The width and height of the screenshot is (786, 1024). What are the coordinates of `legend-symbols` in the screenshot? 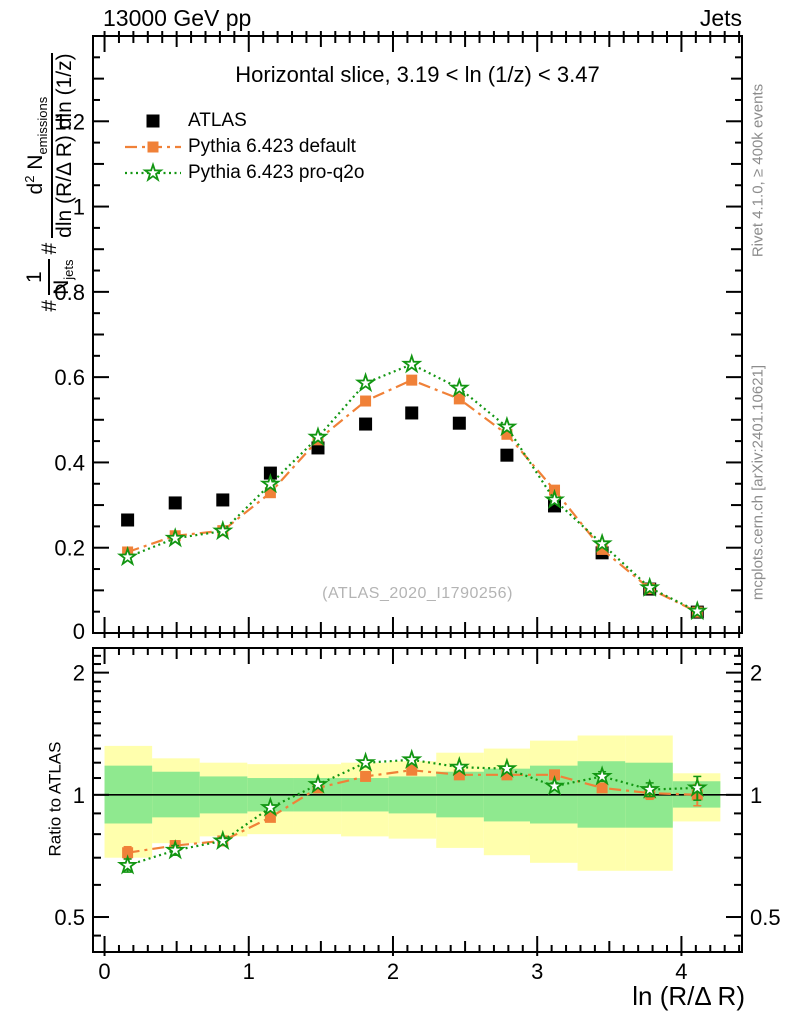 It's located at (153, 148).